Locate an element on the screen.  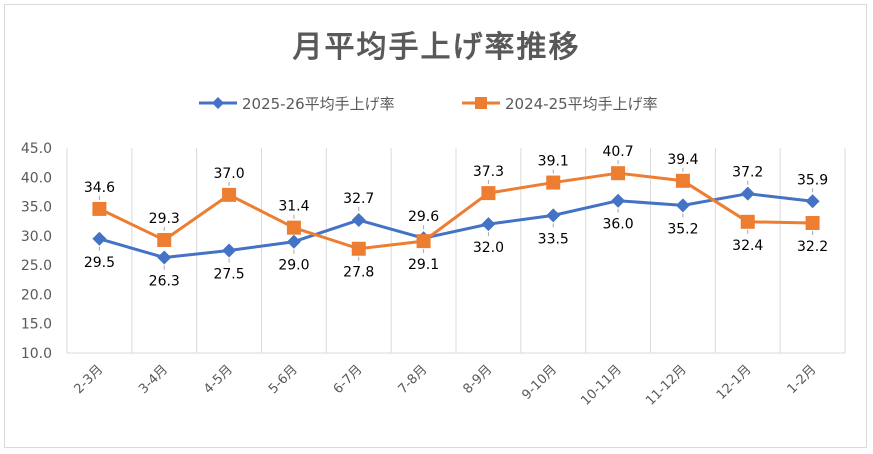
legend-item-2025-26: 2025-26平均手上げ率 is located at coordinates (296, 103).